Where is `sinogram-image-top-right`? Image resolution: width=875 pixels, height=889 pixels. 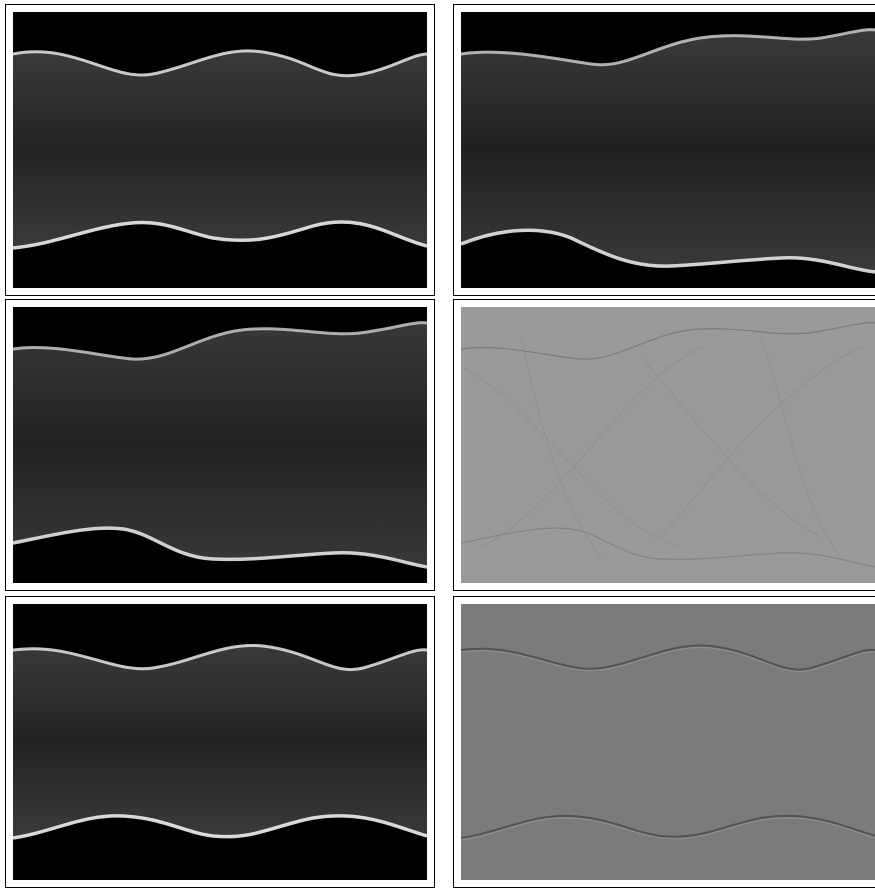 sinogram-image-top-right is located at coordinates (668, 150).